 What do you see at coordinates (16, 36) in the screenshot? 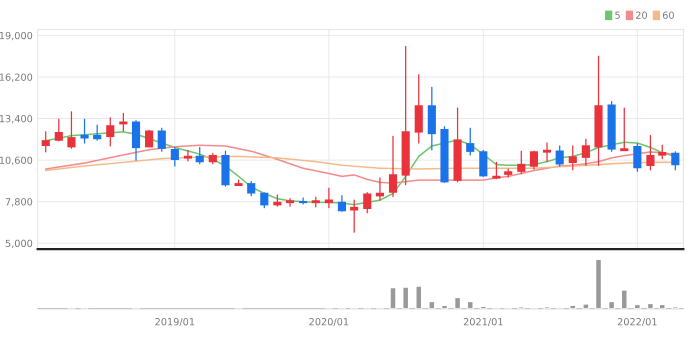
I see `y-tick-label: 19,000` at bounding box center [16, 36].